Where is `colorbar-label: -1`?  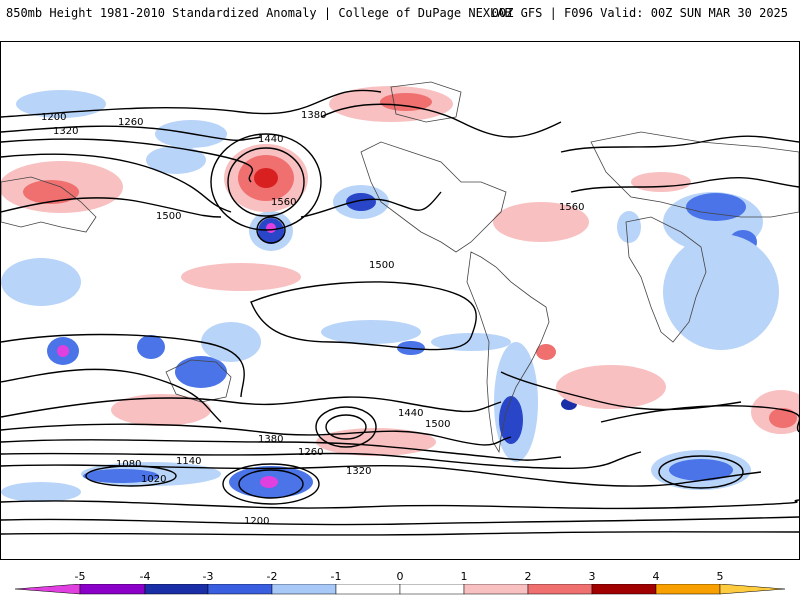
colorbar-label: -1 is located at coordinates (336, 576).